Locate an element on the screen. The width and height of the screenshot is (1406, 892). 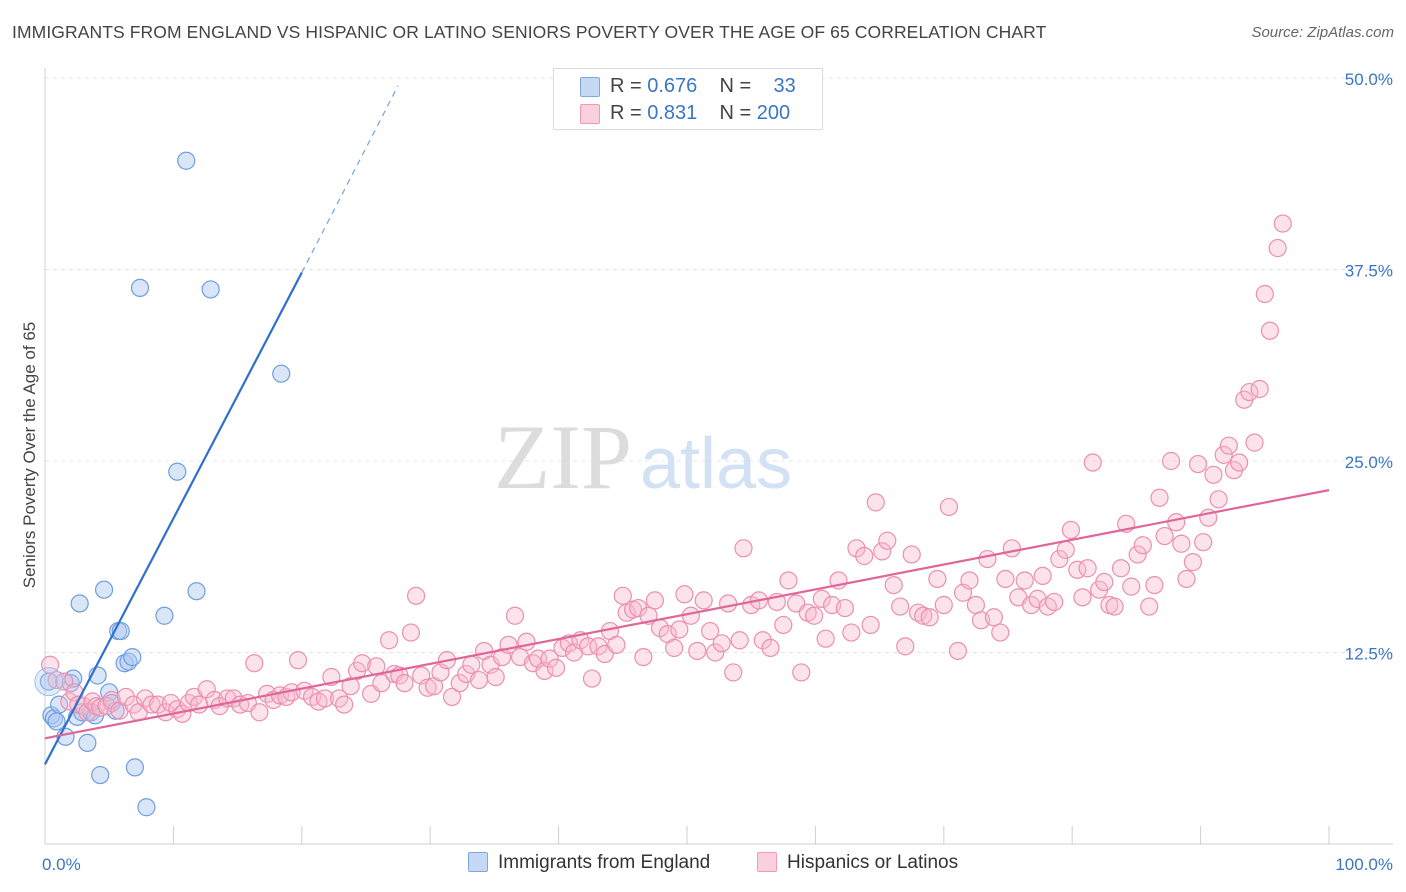
legend-r-value: 0.676 is located at coordinates (672, 86).